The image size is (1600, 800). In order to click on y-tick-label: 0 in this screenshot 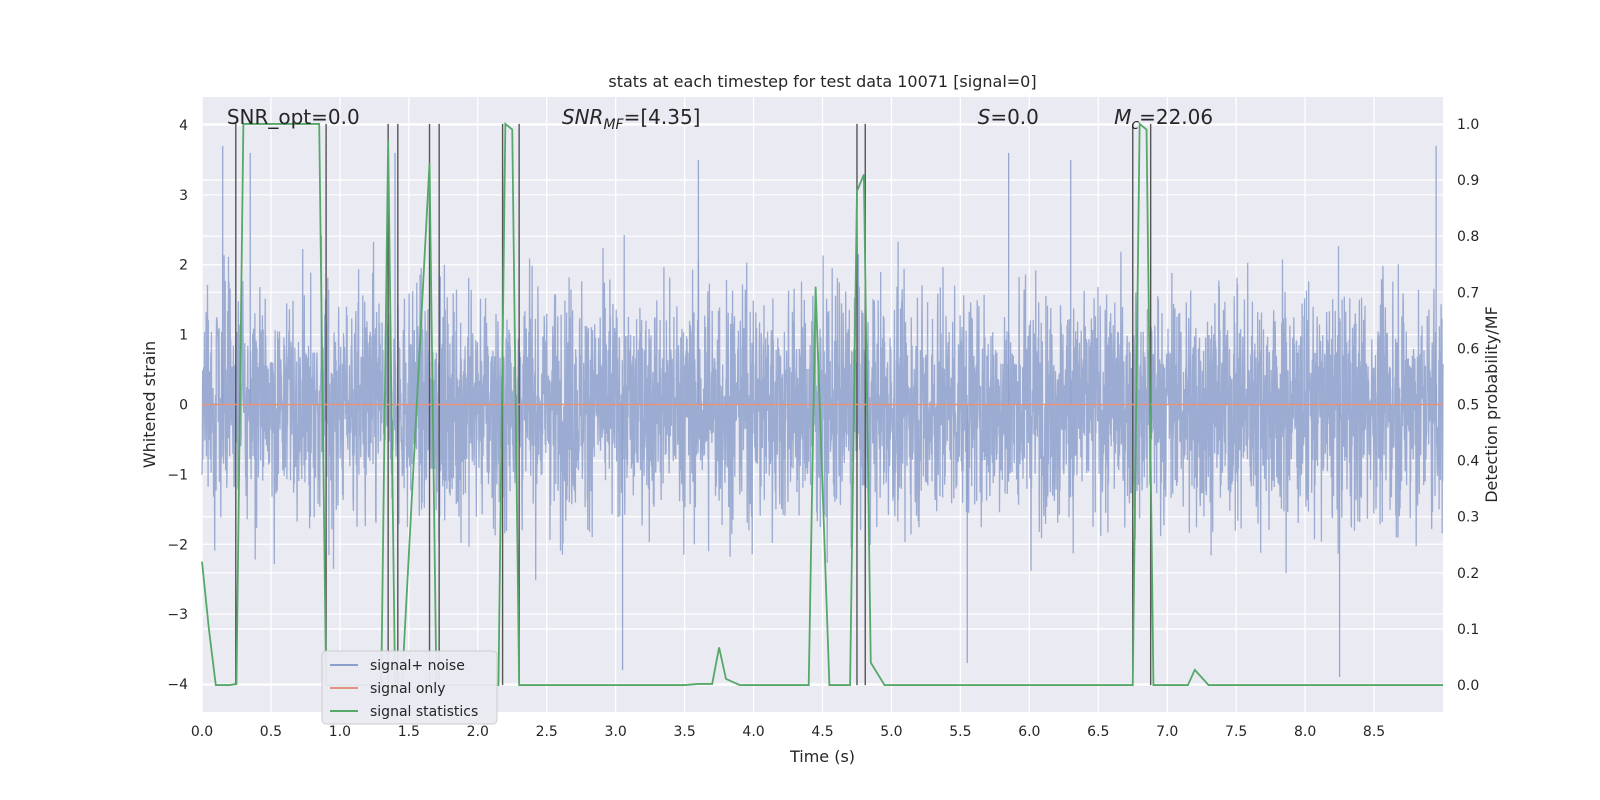, I will do `click(183, 406)`.